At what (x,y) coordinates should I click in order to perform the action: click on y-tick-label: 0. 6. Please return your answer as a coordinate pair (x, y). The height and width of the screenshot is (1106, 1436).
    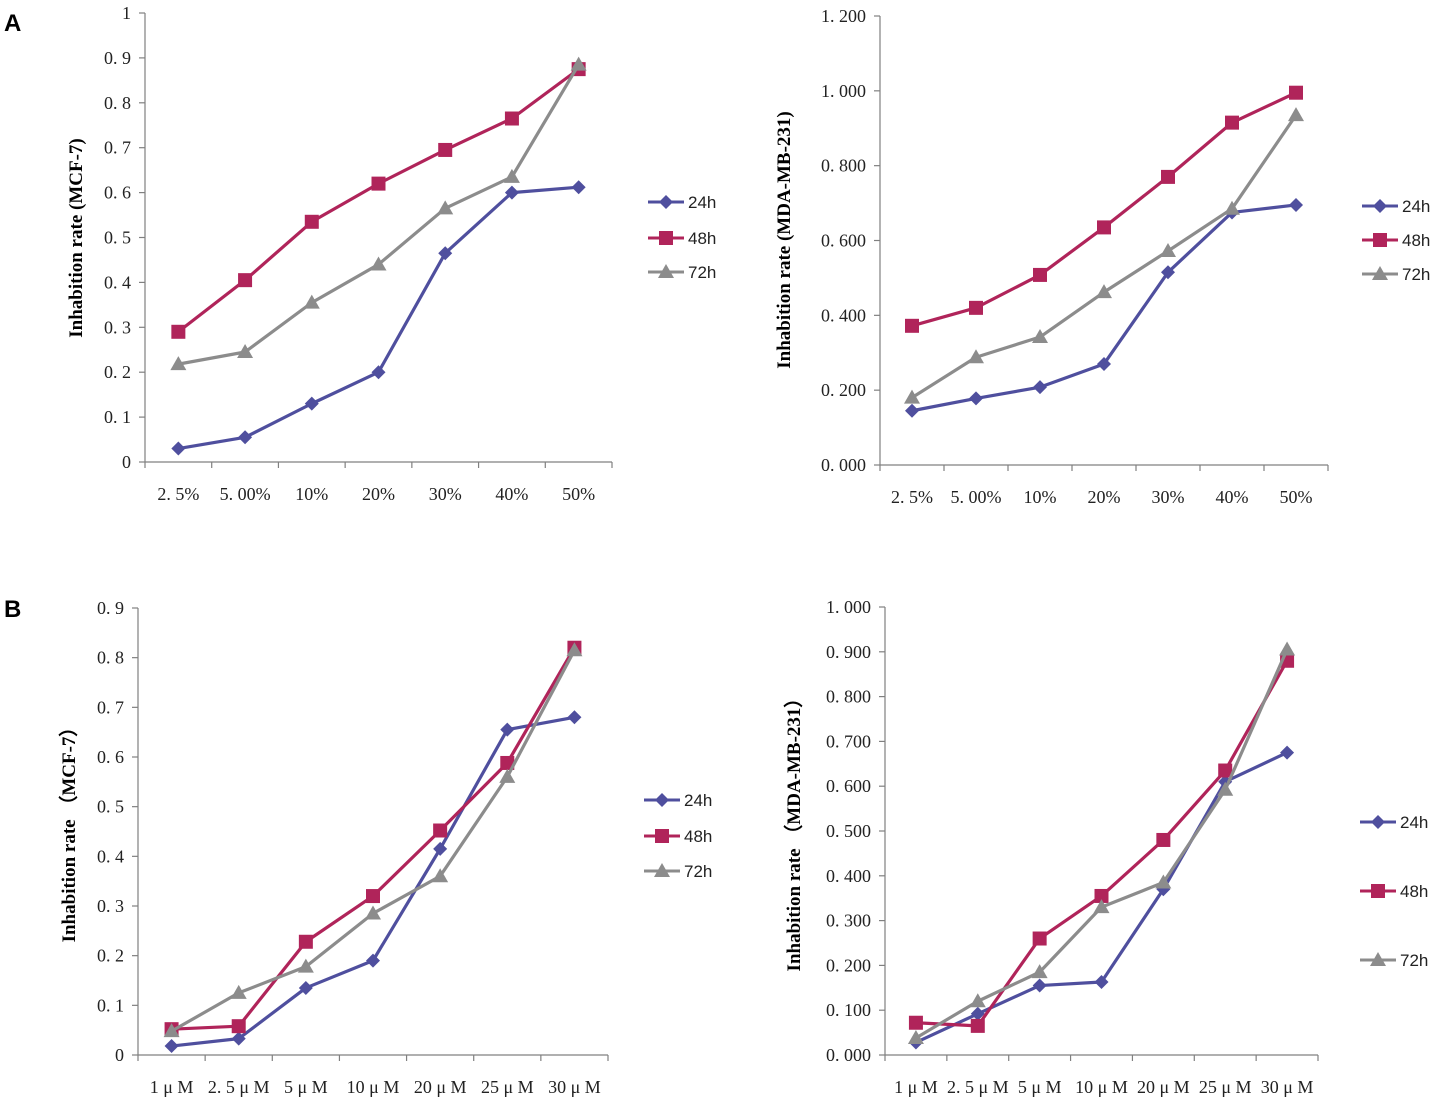
    Looking at the image, I should click on (117, 193).